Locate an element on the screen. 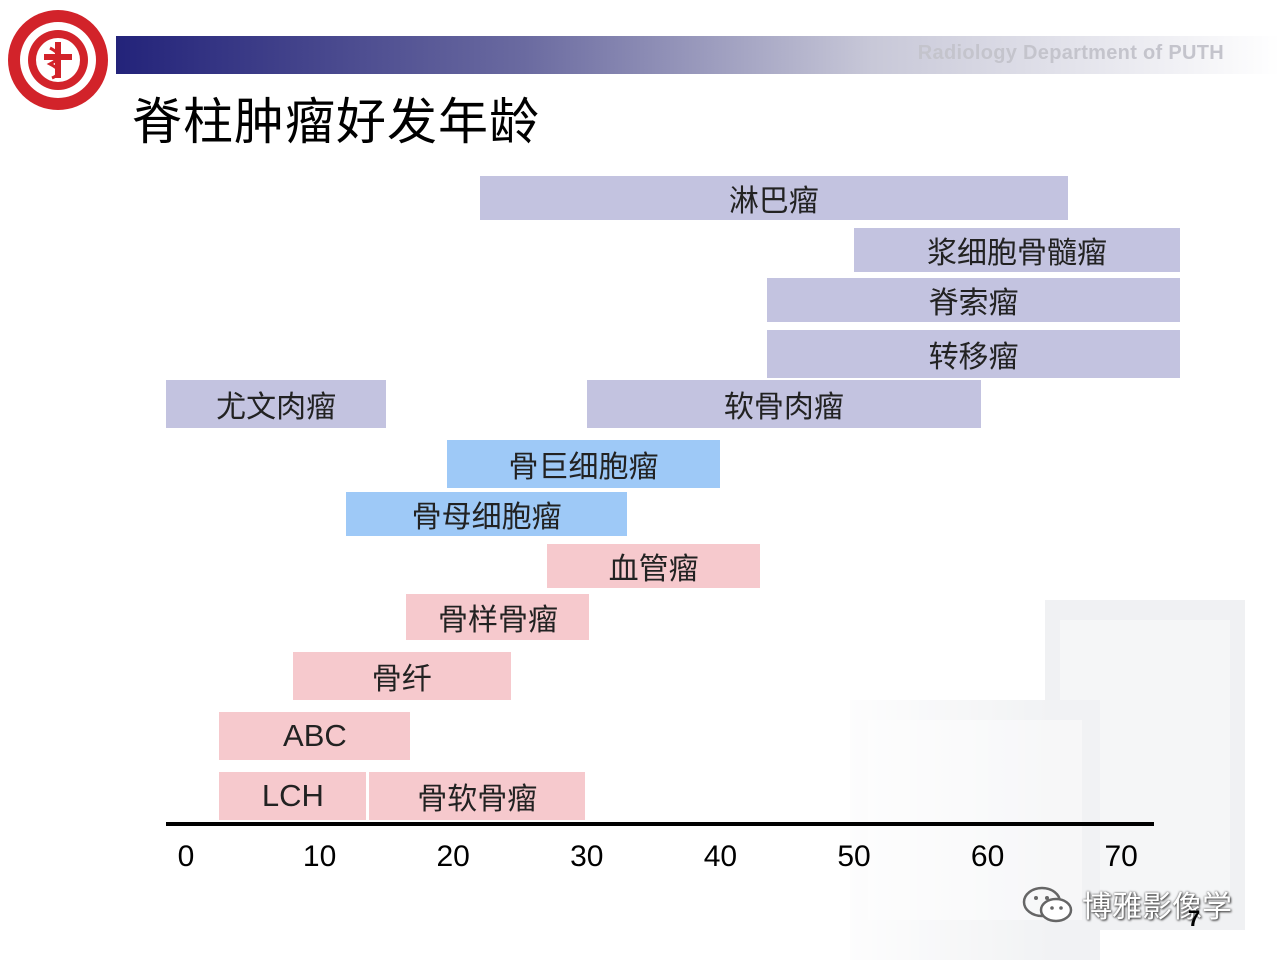  range-bar-label: ABC is located at coordinates (315, 735).